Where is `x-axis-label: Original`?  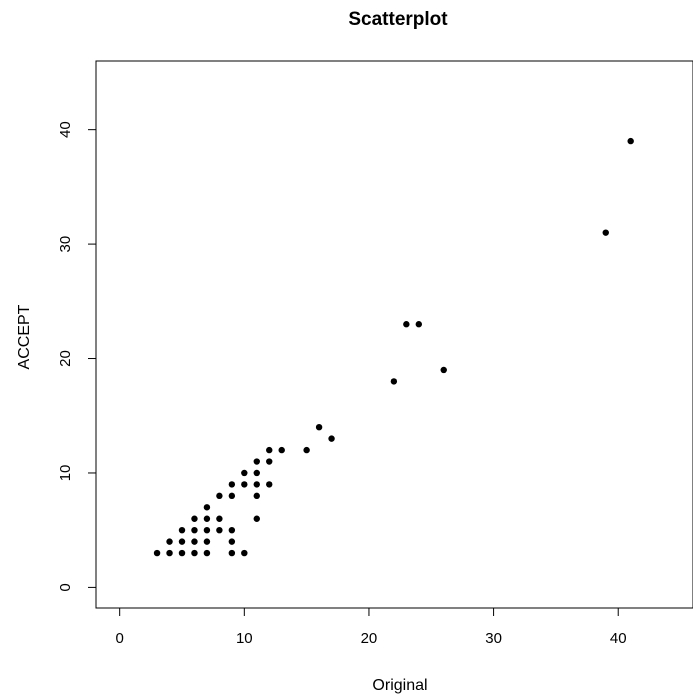
x-axis-label: Original is located at coordinates (399, 685).